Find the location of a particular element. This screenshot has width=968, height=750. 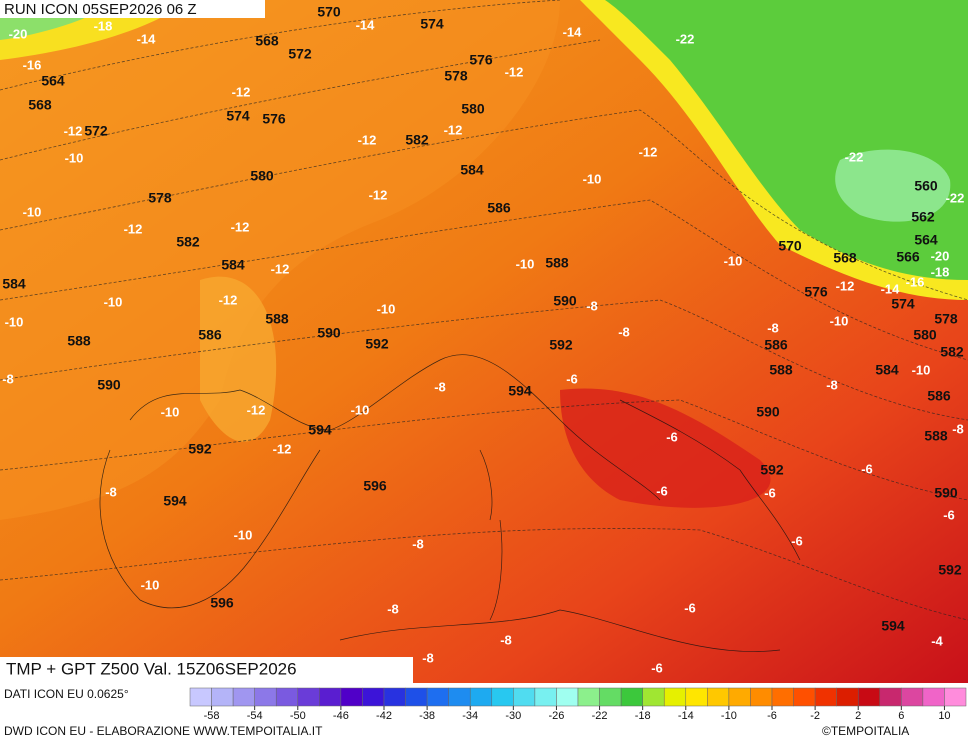

temperature-label: -22 is located at coordinates (955, 197).